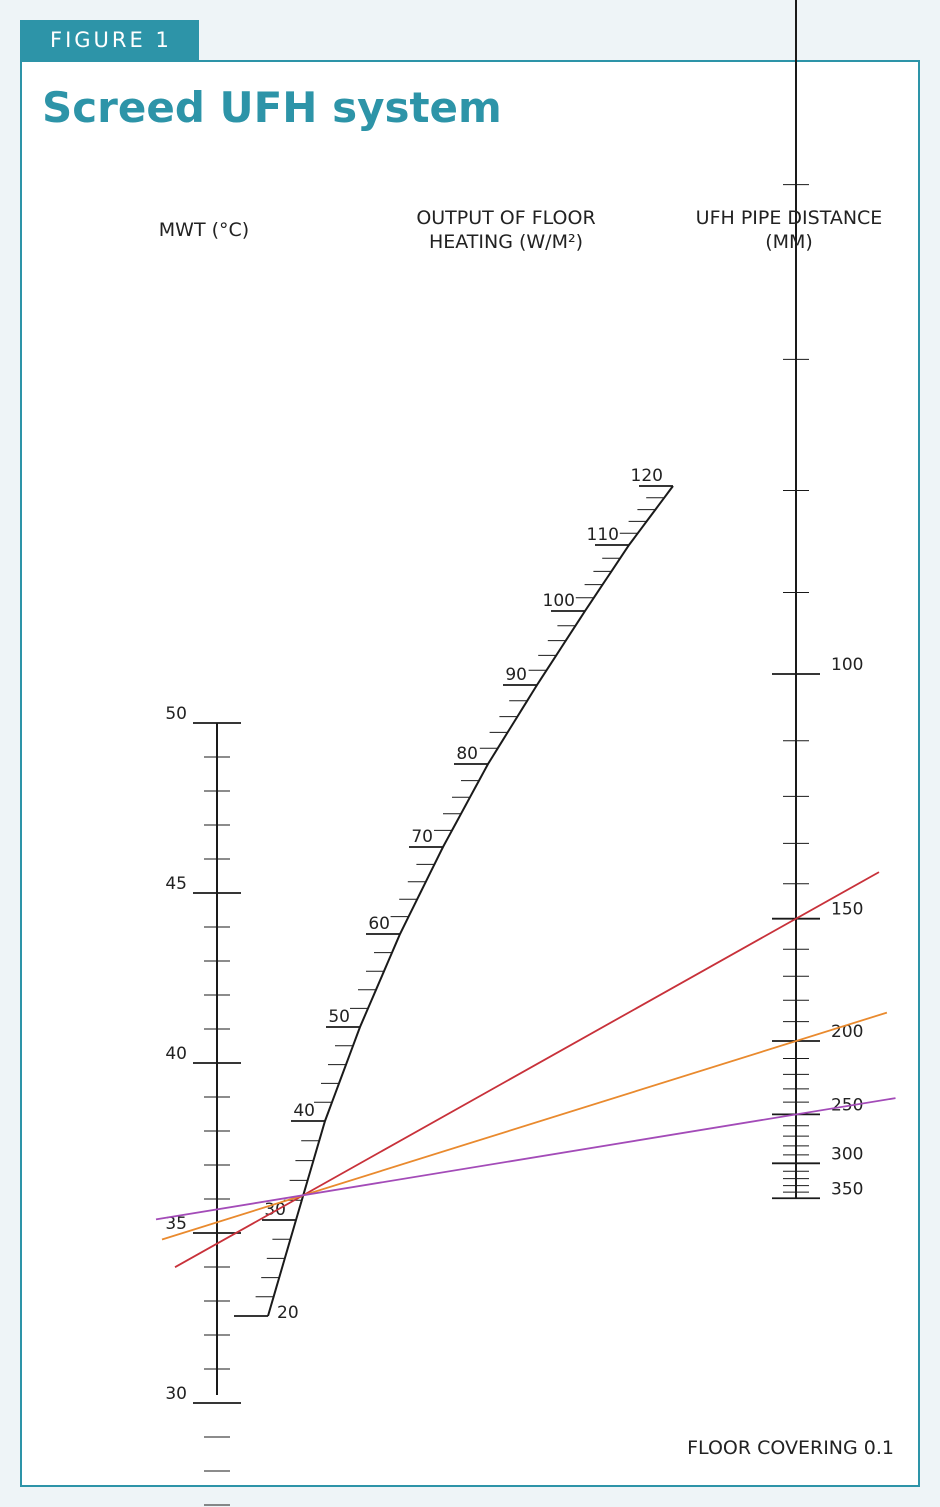 This screenshot has height=1507, width=940. I want to click on footnote: FLOOR COVERING 0.1, so click(790, 1448).